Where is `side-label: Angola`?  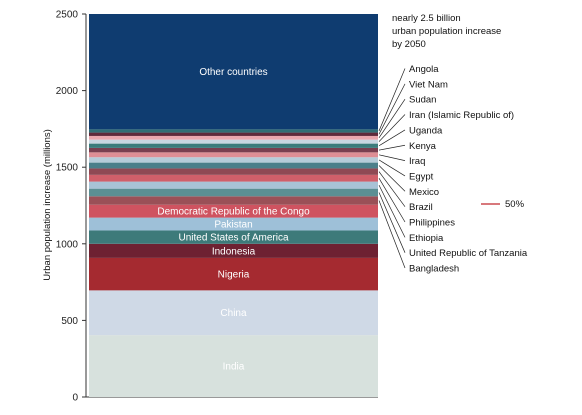
side-label: Angola is located at coordinates (424, 69).